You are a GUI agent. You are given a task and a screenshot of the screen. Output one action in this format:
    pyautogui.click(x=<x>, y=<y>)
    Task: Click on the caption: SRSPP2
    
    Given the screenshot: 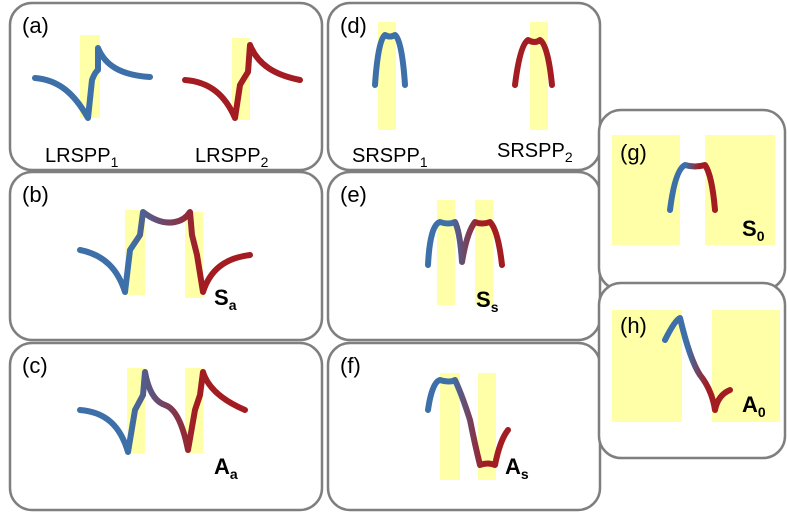 What is the action you would take?
    pyautogui.click(x=535, y=152)
    